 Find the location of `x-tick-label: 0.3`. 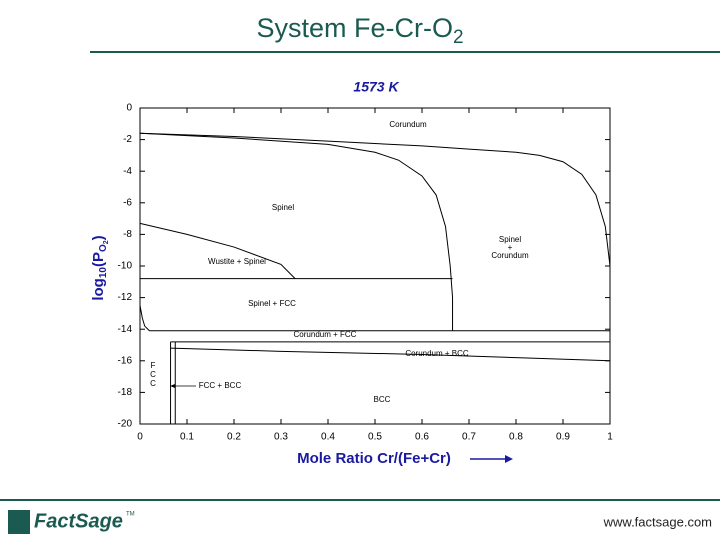

x-tick-label: 0.3 is located at coordinates (281, 437).